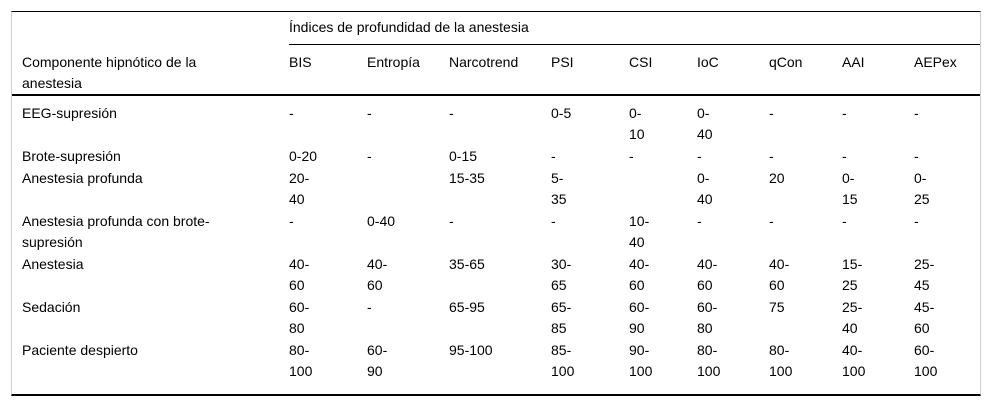 The width and height of the screenshot is (992, 403). I want to click on cell: 0- 10, so click(637, 123).